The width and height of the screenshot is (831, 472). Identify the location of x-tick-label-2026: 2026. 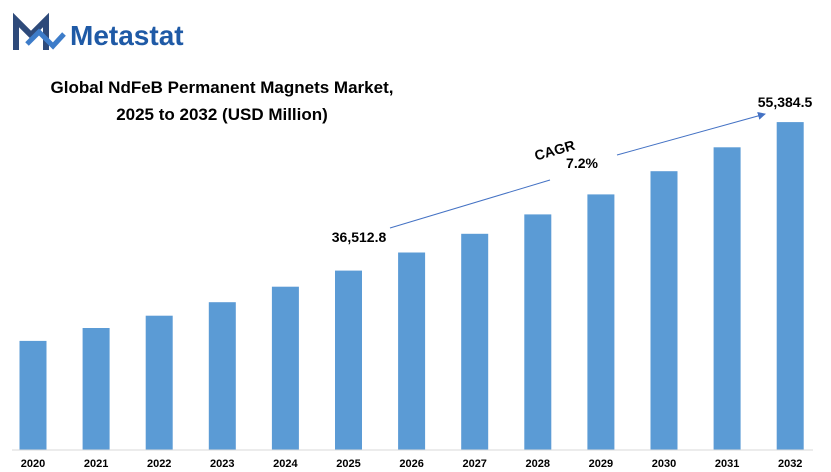
(411, 464).